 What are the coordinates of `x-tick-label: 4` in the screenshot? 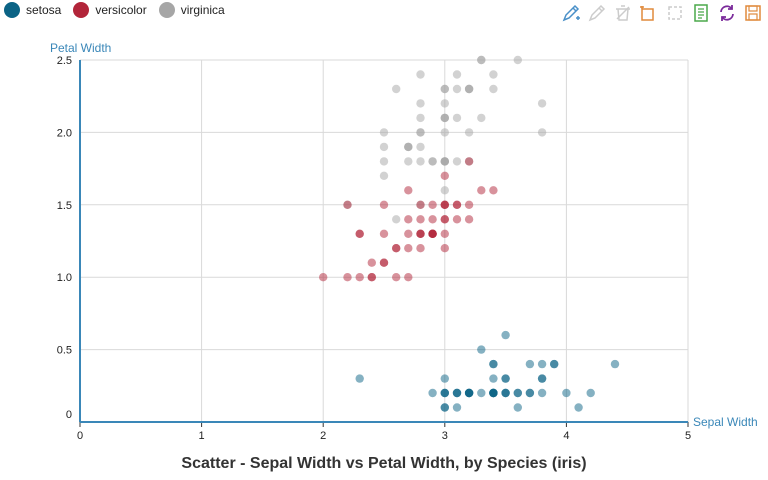 It's located at (566, 436).